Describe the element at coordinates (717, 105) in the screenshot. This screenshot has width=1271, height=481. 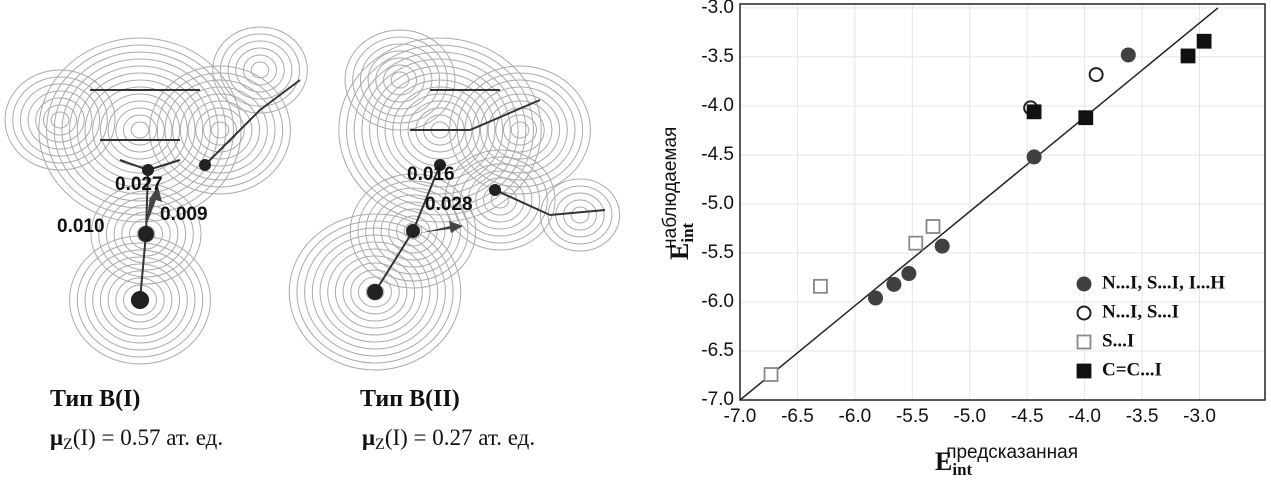
I see `y-tick-label: -4.0` at that location.